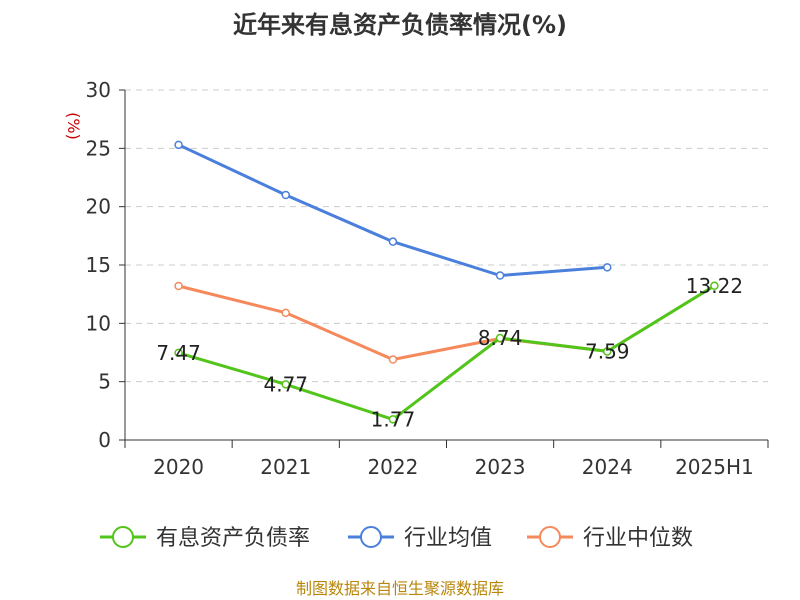 The image size is (800, 600). What do you see at coordinates (500, 467) in the screenshot?
I see `x-tick-label: 2023` at bounding box center [500, 467].